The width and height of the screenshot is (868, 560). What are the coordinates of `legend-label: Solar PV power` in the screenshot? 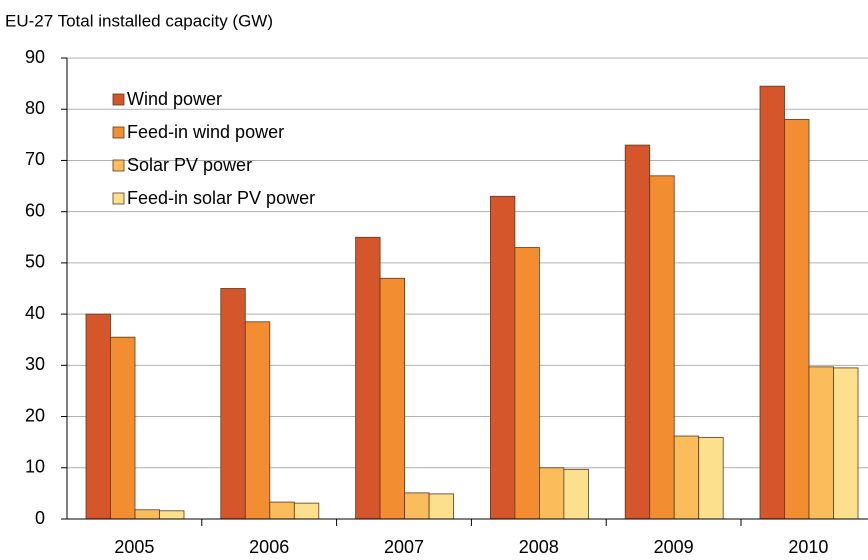 It's located at (189, 165).